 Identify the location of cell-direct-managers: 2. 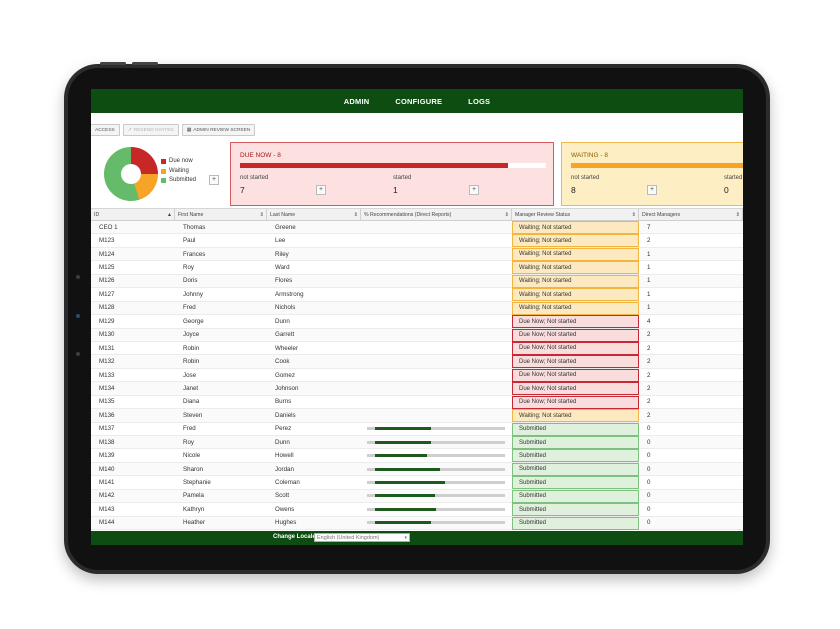
(649, 375).